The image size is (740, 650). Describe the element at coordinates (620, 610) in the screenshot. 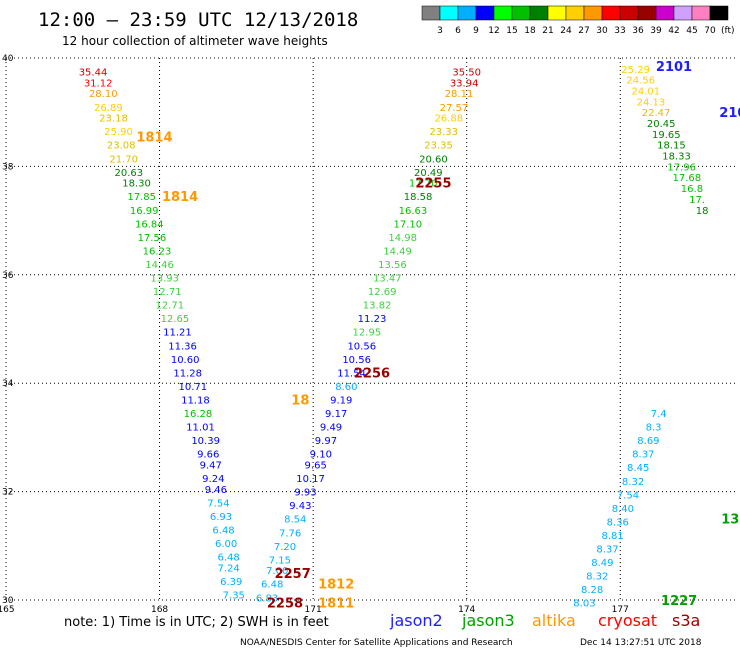

I see `x-tick-label: 177` at that location.